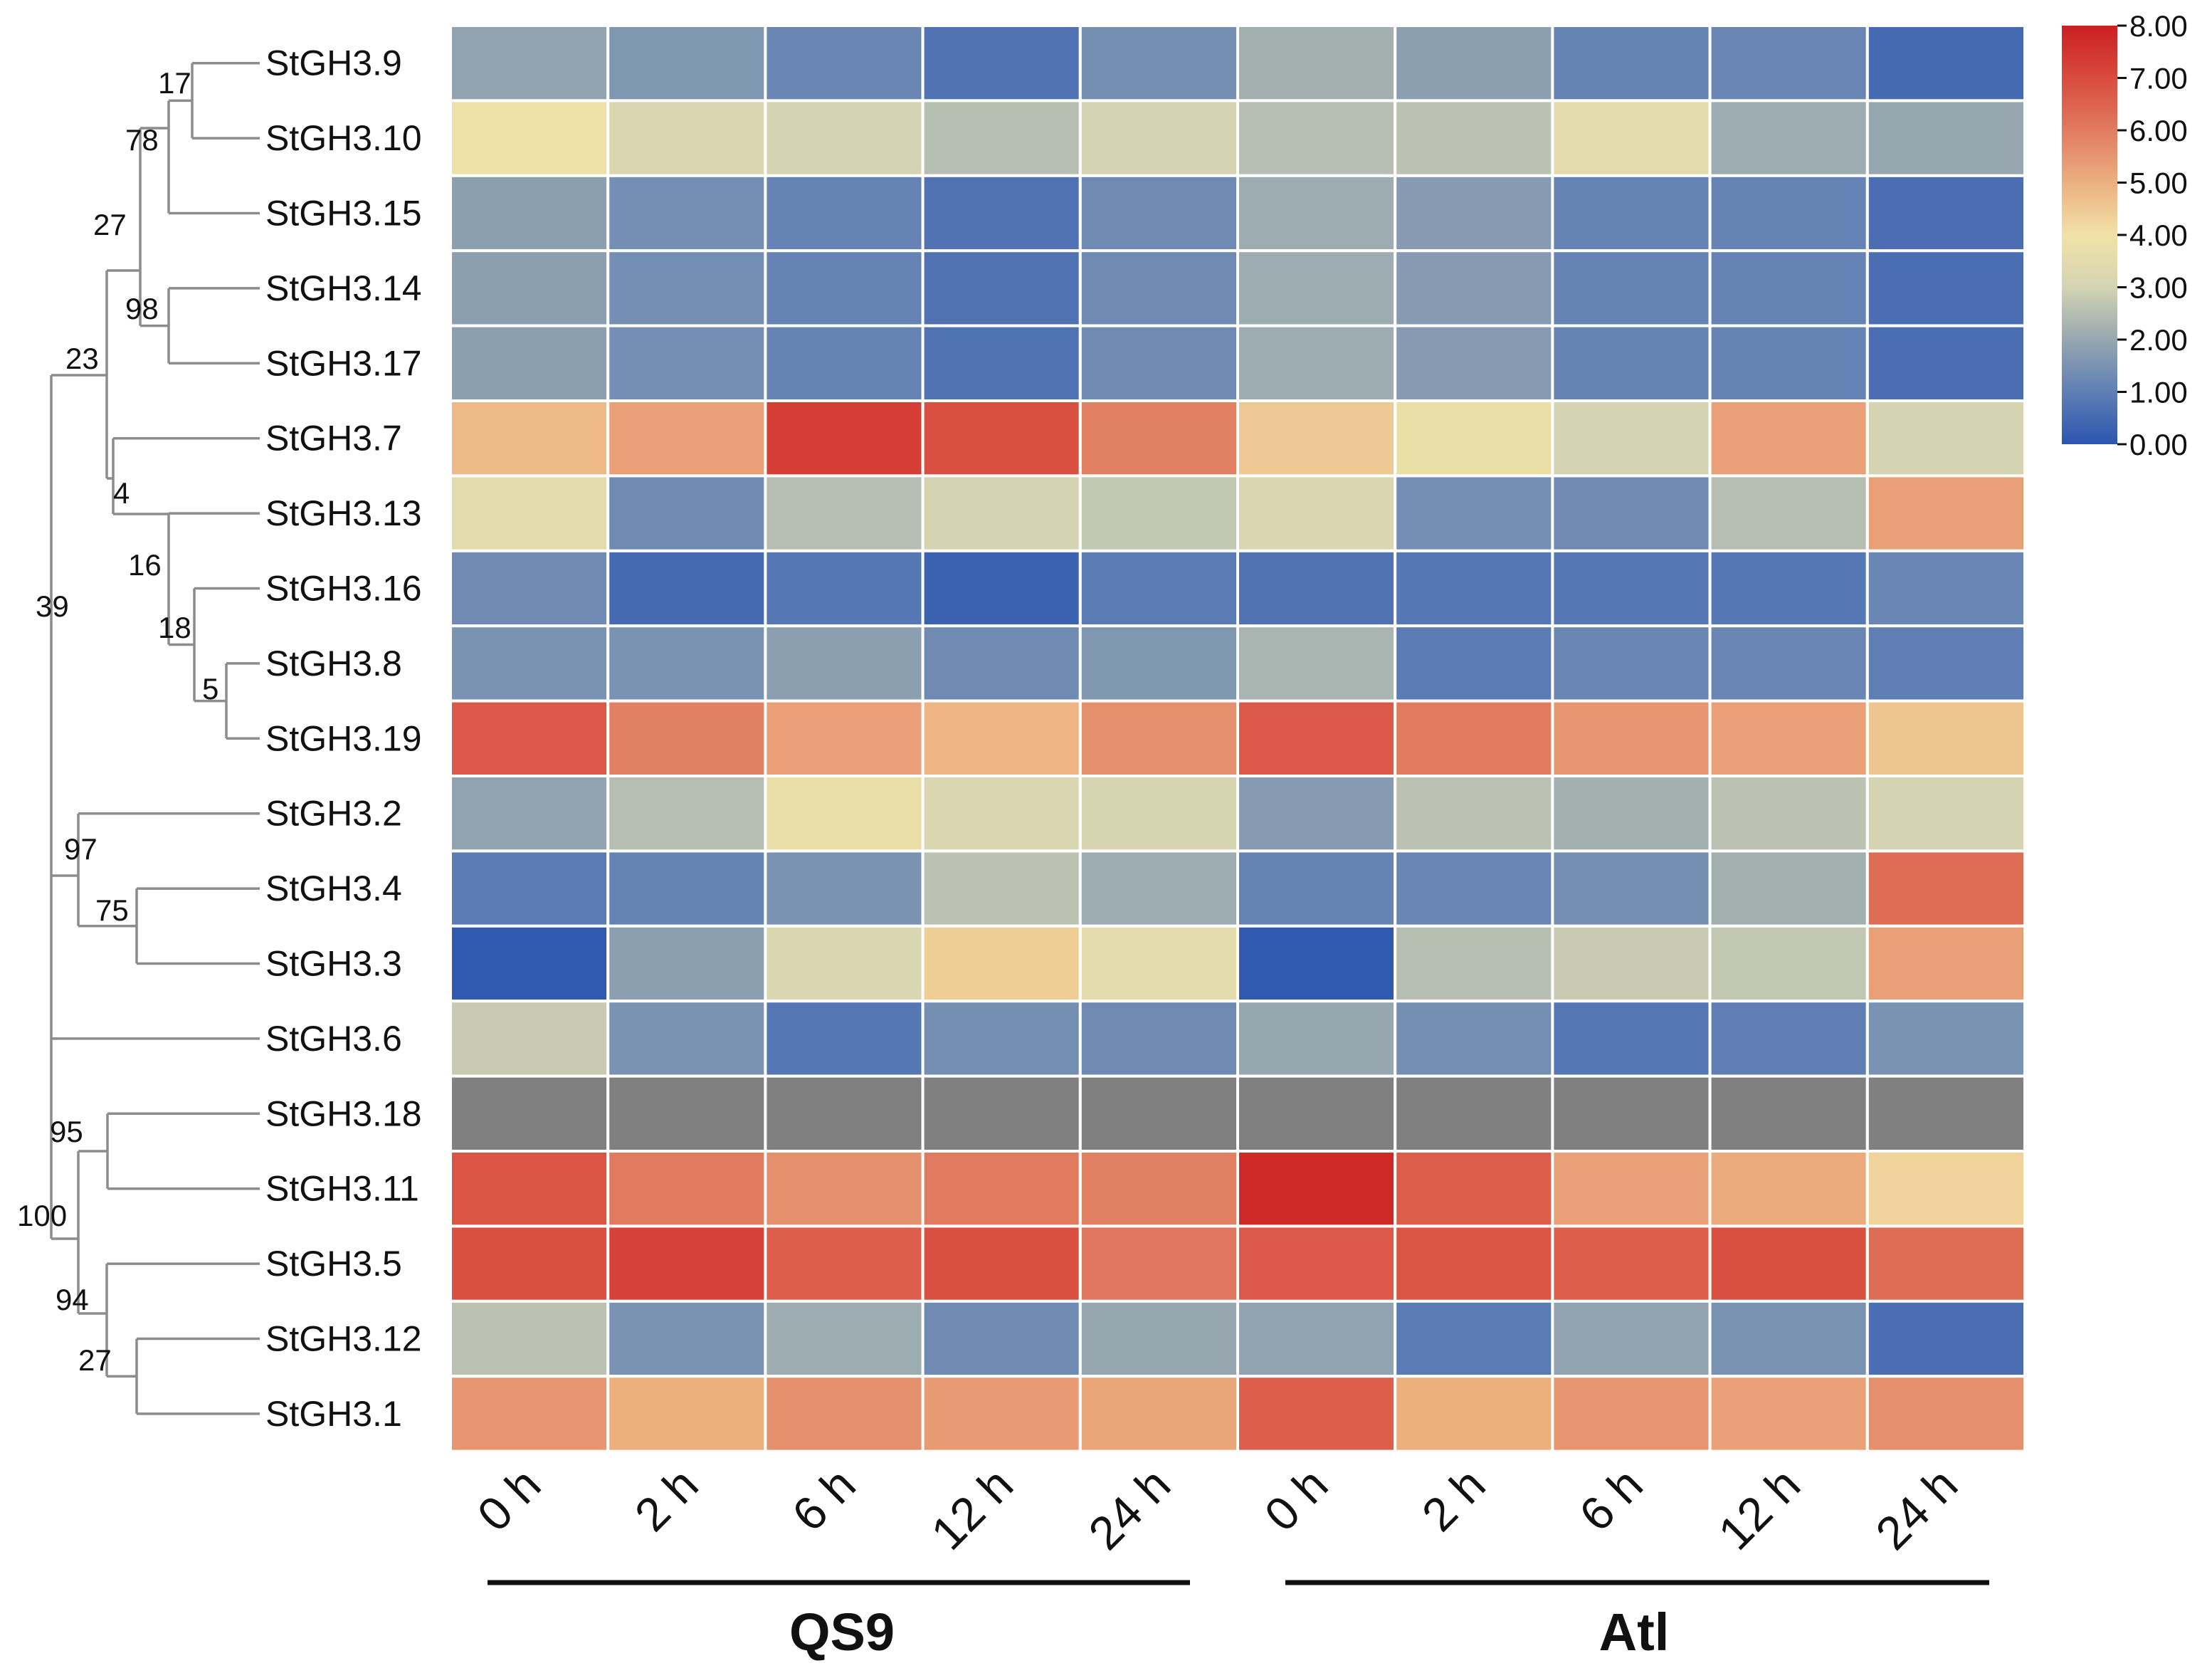  What do you see at coordinates (343, 589) in the screenshot?
I see `gene-label: StGH3.16` at bounding box center [343, 589].